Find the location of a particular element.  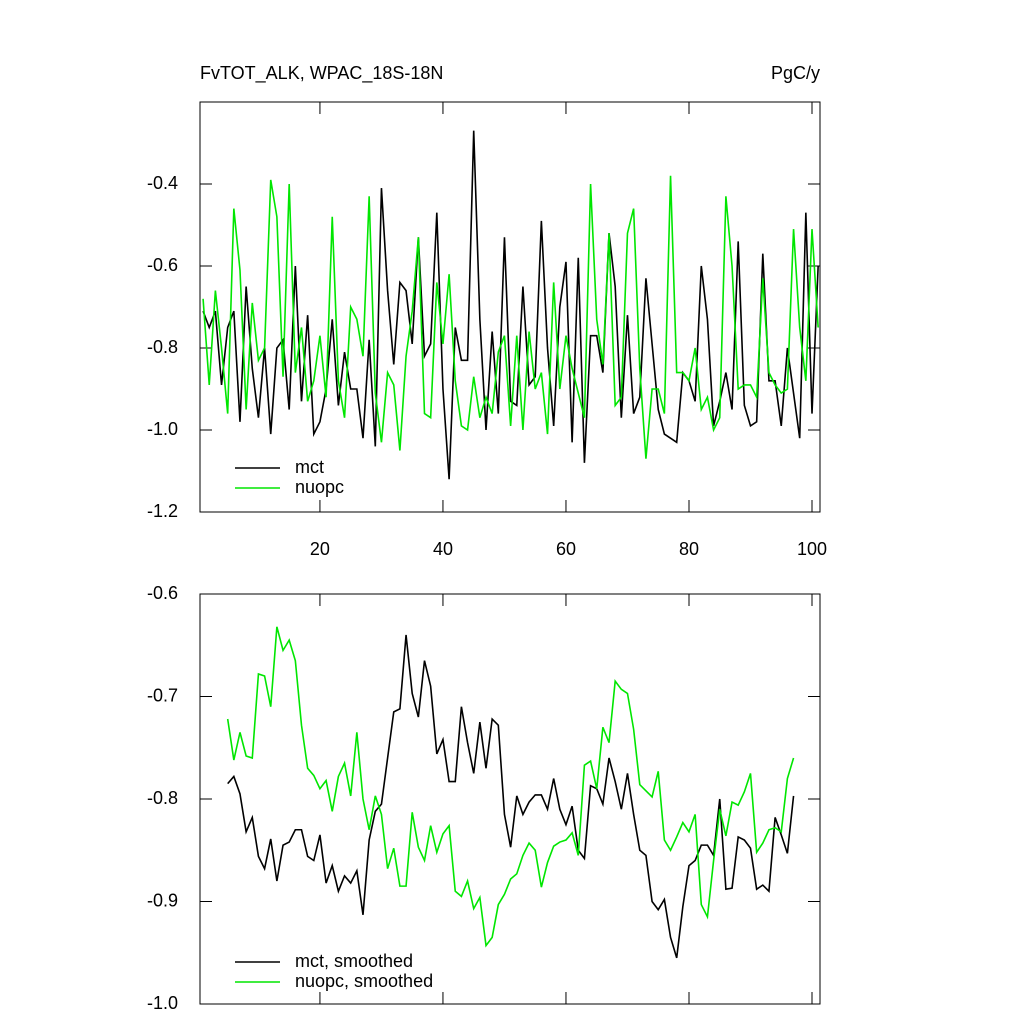

legend-label: nuopc, smoothed is located at coordinates (364, 981).